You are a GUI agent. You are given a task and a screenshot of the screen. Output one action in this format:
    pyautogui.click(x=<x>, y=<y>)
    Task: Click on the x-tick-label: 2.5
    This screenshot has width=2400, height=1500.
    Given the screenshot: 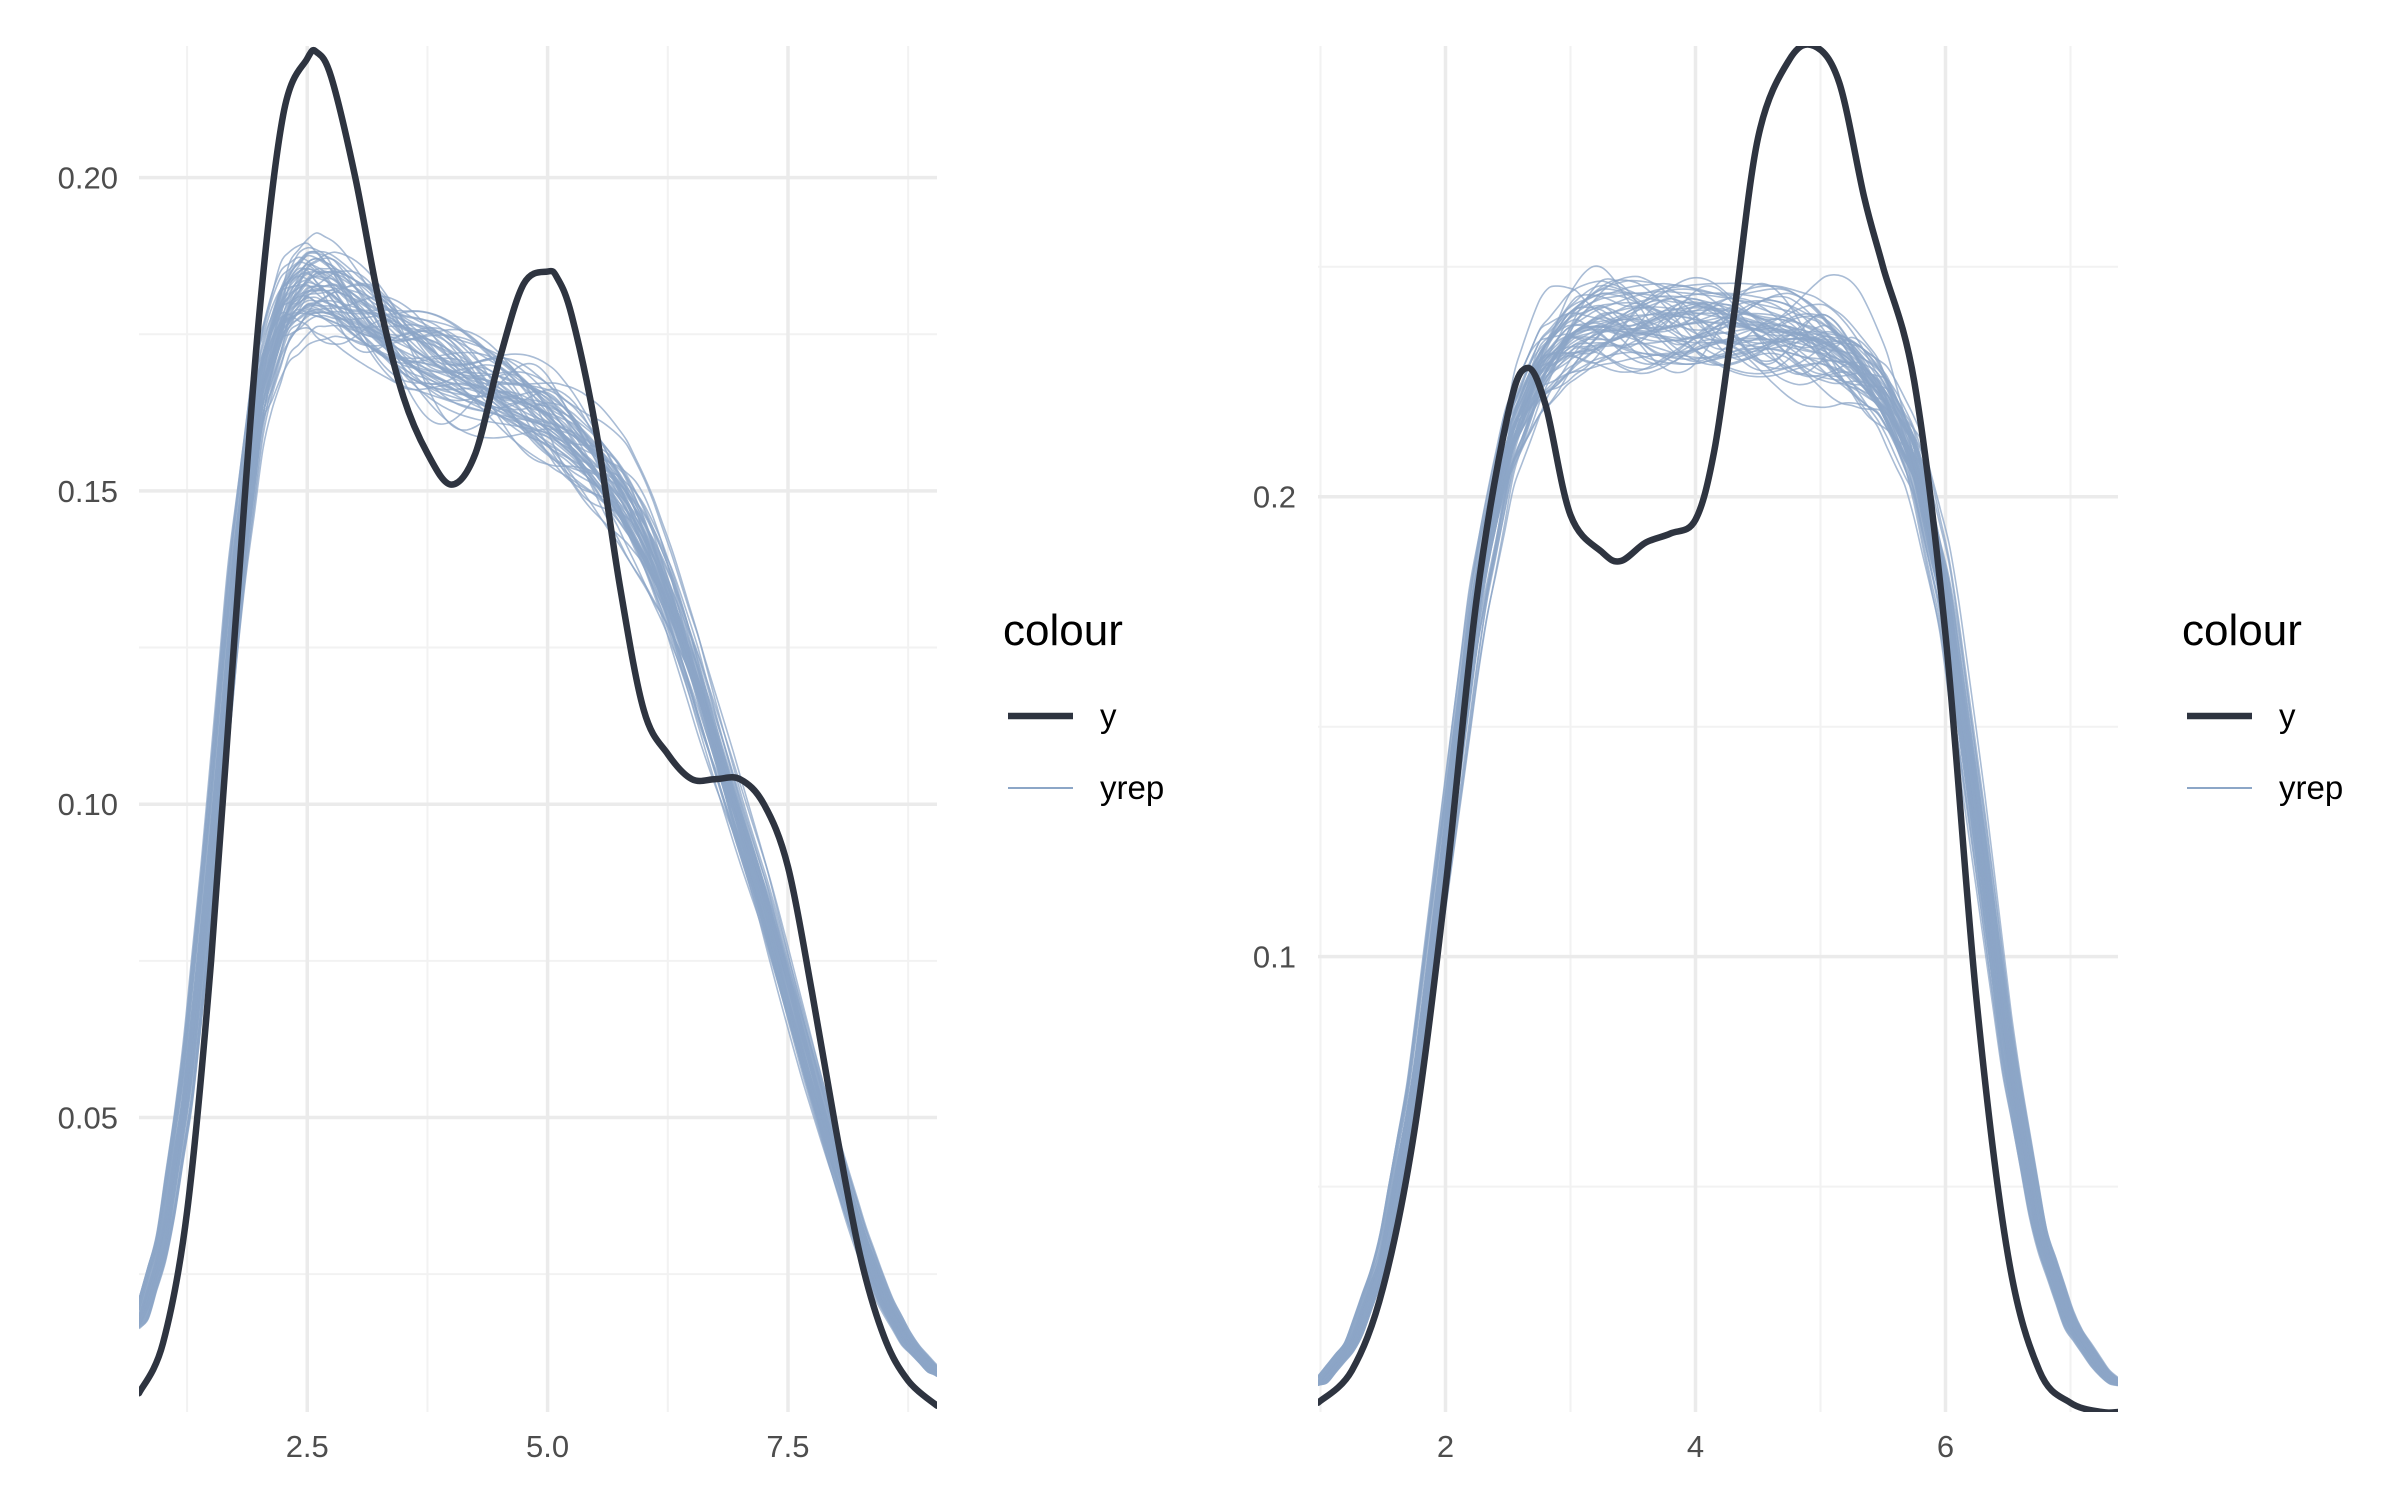 What is the action you would take?
    pyautogui.click(x=307, y=1446)
    